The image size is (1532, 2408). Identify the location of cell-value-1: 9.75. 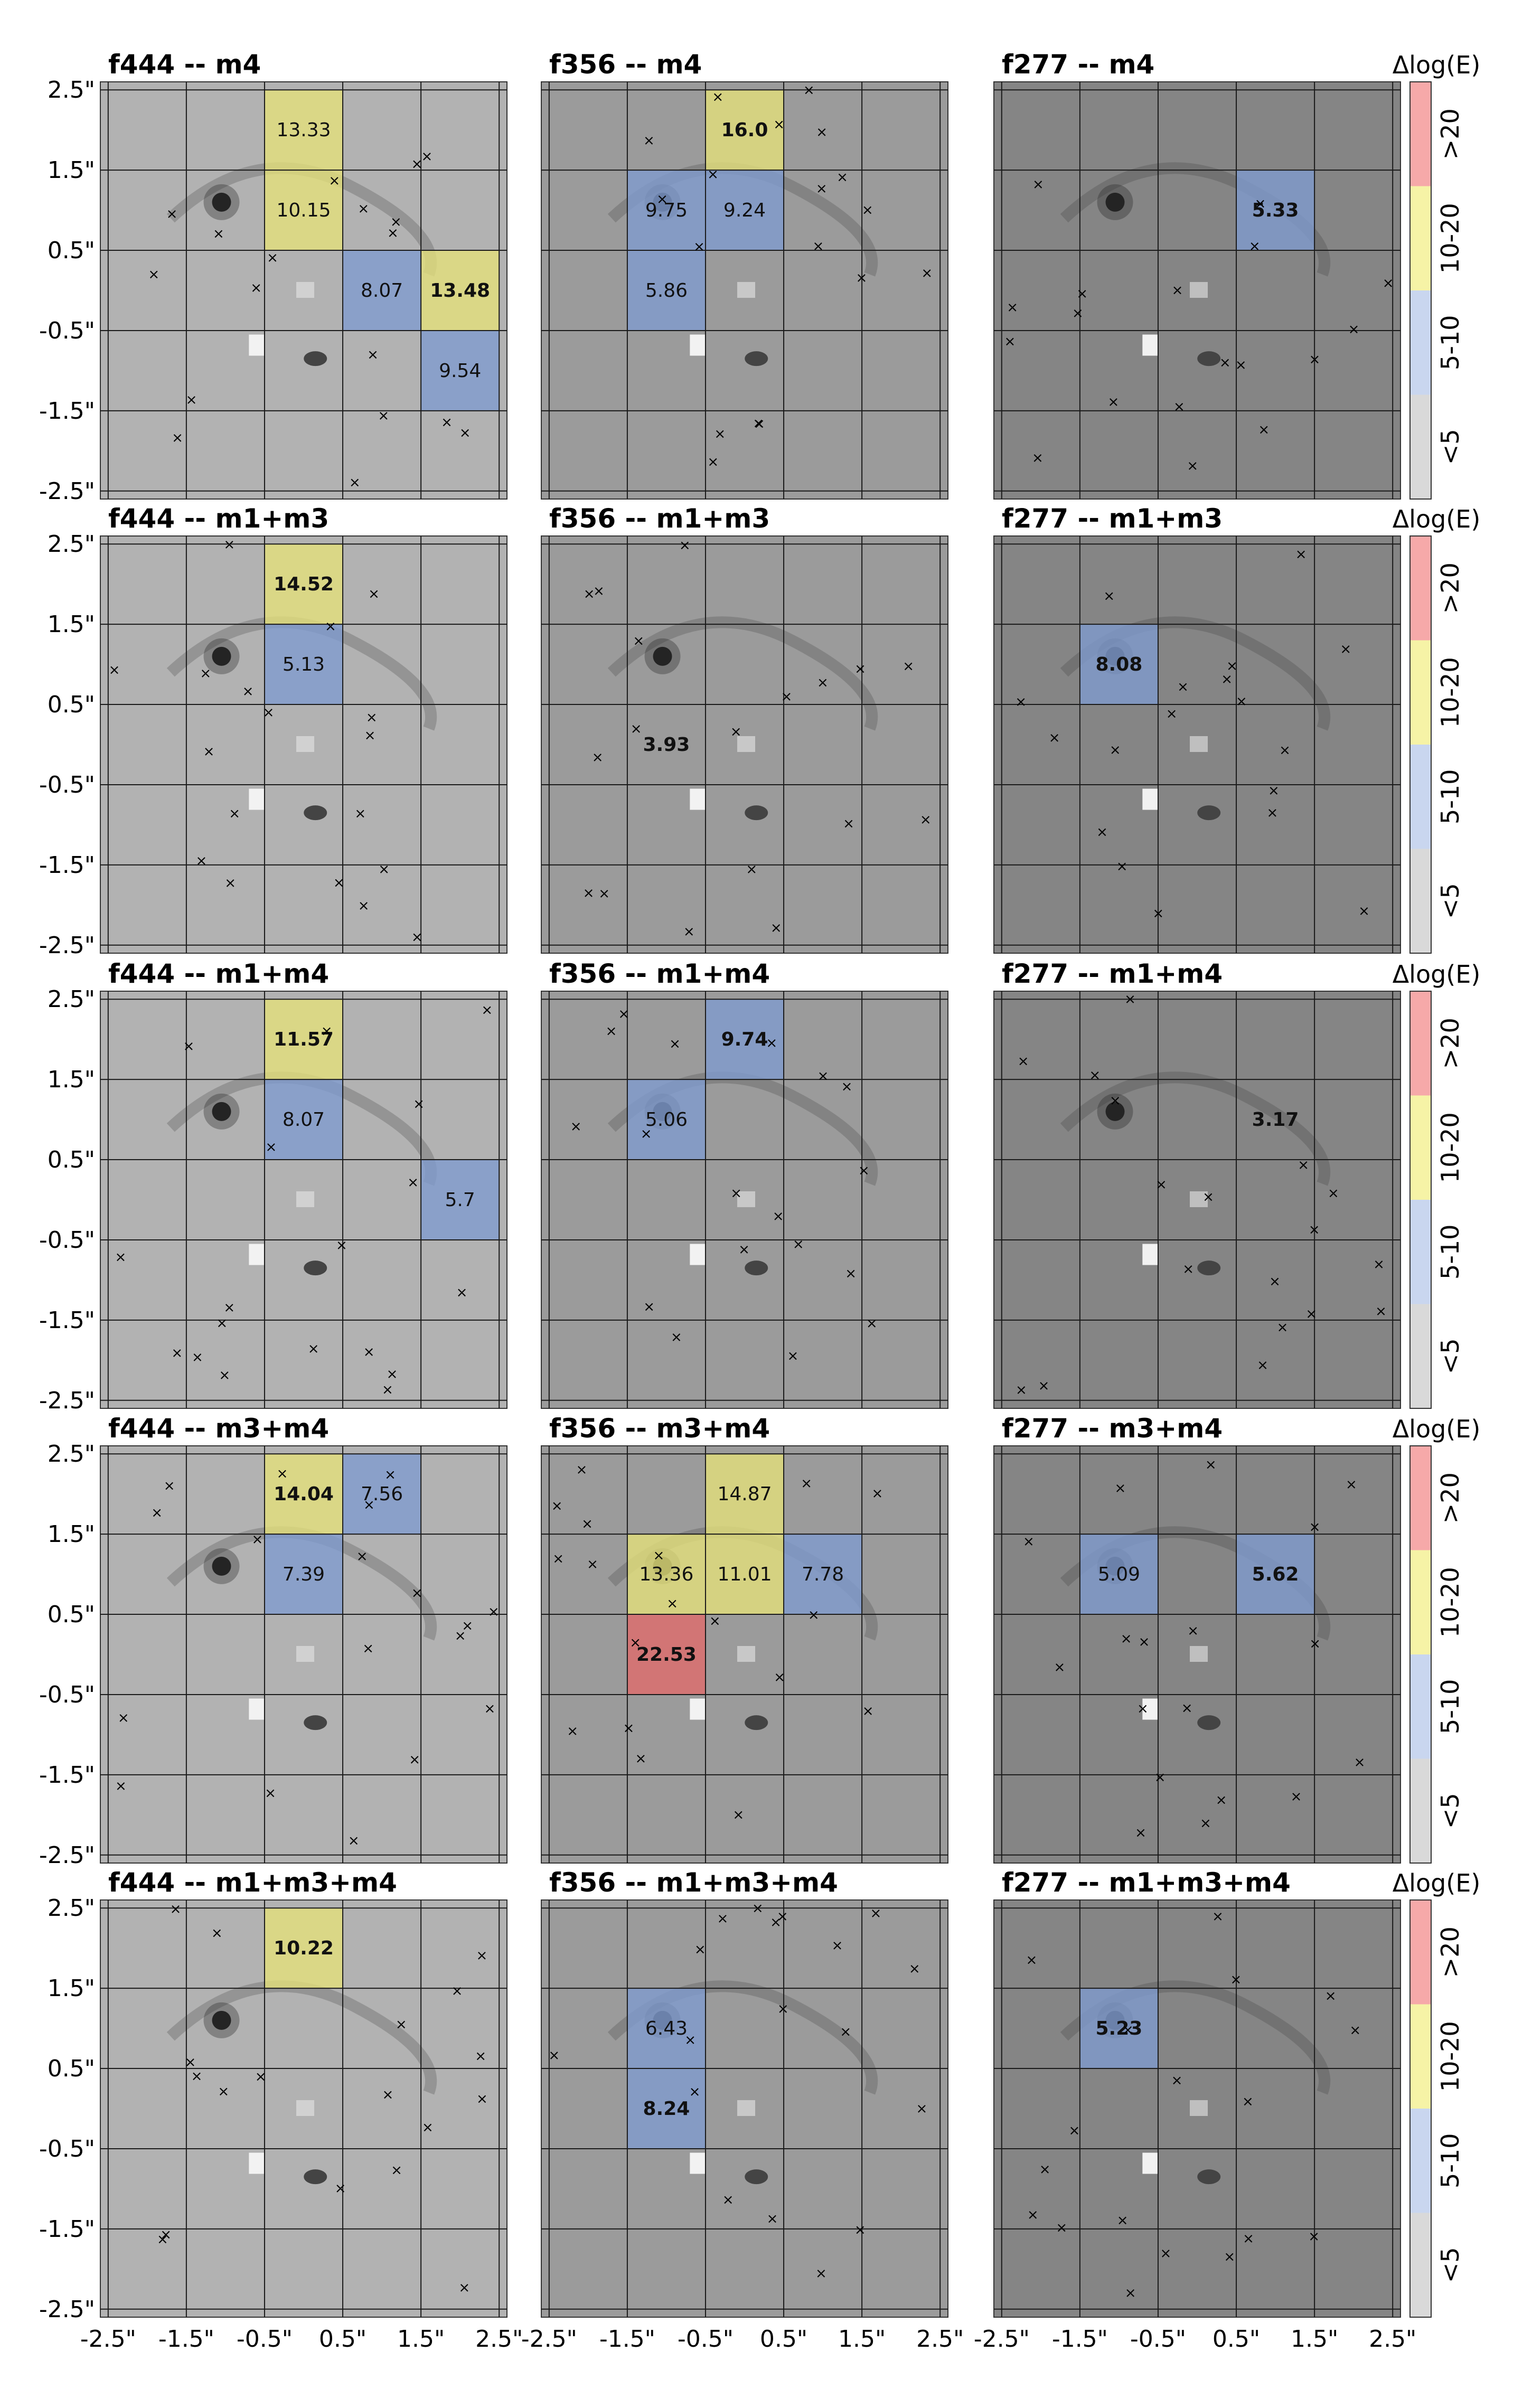
(666, 210).